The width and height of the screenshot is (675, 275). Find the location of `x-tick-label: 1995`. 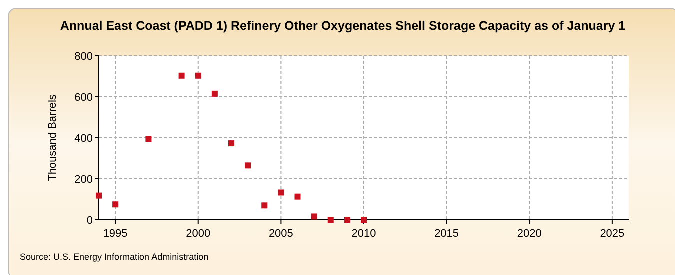

x-tick-label: 1995 is located at coordinates (115, 234).